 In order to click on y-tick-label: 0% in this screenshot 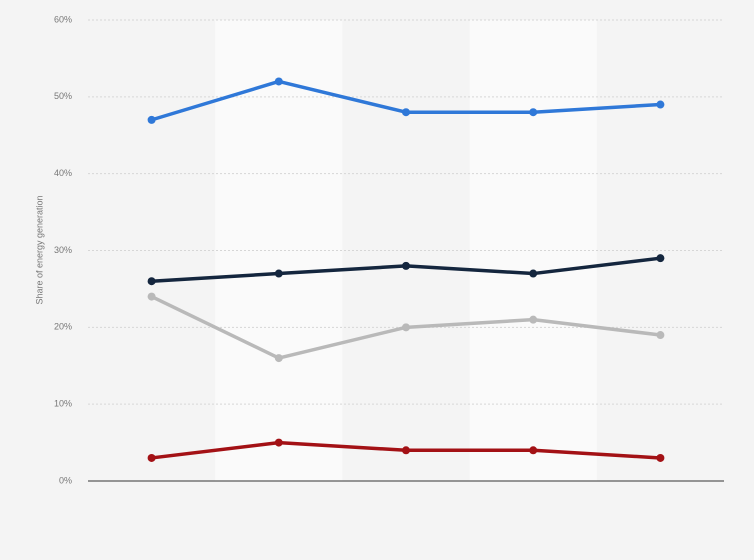, I will do `click(65, 480)`.